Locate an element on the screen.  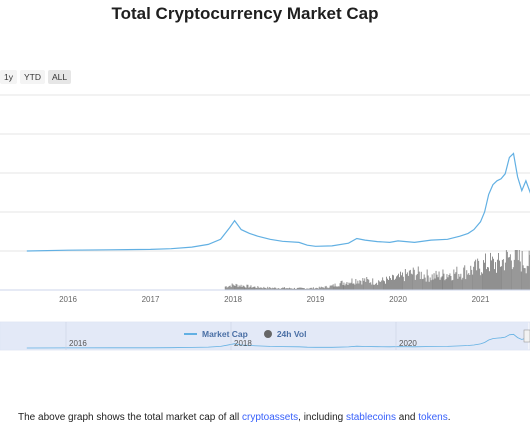
legend-item-market-cap: Market Cap is located at coordinates (216, 334).